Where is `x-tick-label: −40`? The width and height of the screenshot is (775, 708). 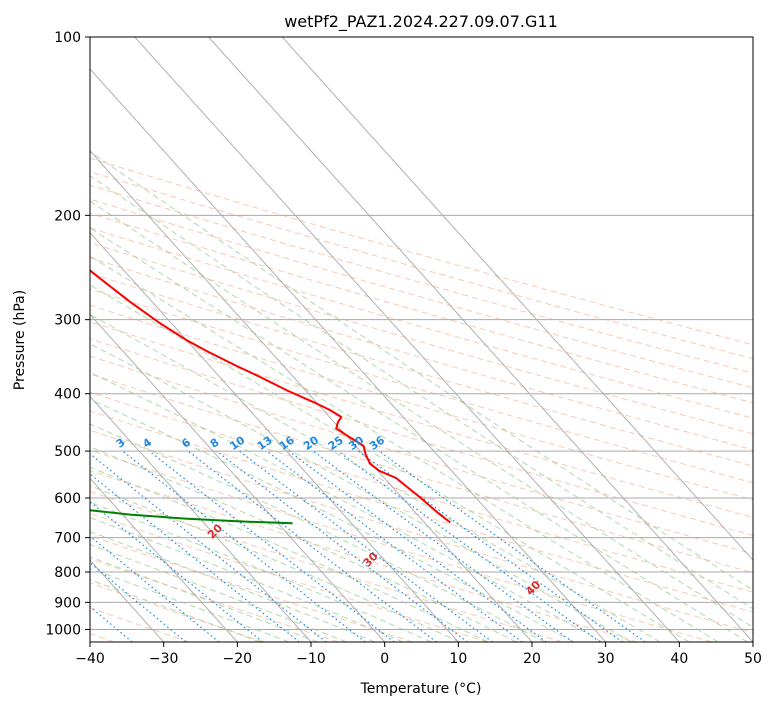 x-tick-label: −40 is located at coordinates (90, 659).